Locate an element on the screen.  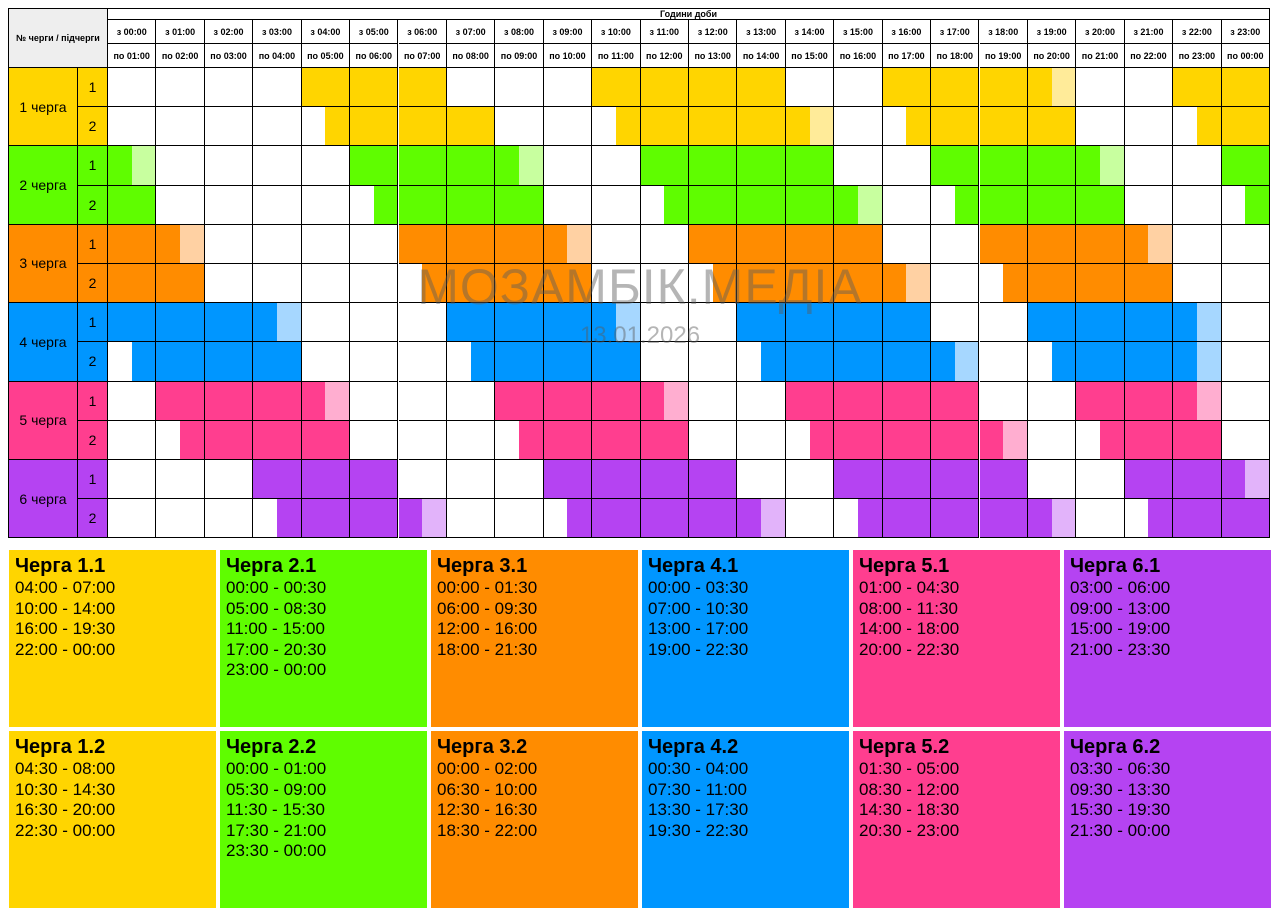
queue-card-title: Черга 2.2 is located at coordinates (271, 747).